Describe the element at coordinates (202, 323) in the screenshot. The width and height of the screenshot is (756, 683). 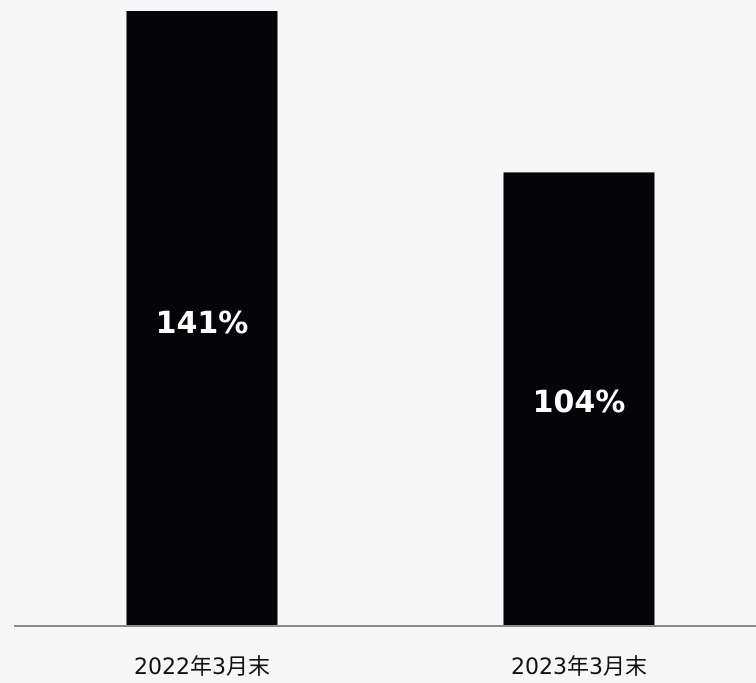
I see `bar-value-label-1: 141%` at that location.